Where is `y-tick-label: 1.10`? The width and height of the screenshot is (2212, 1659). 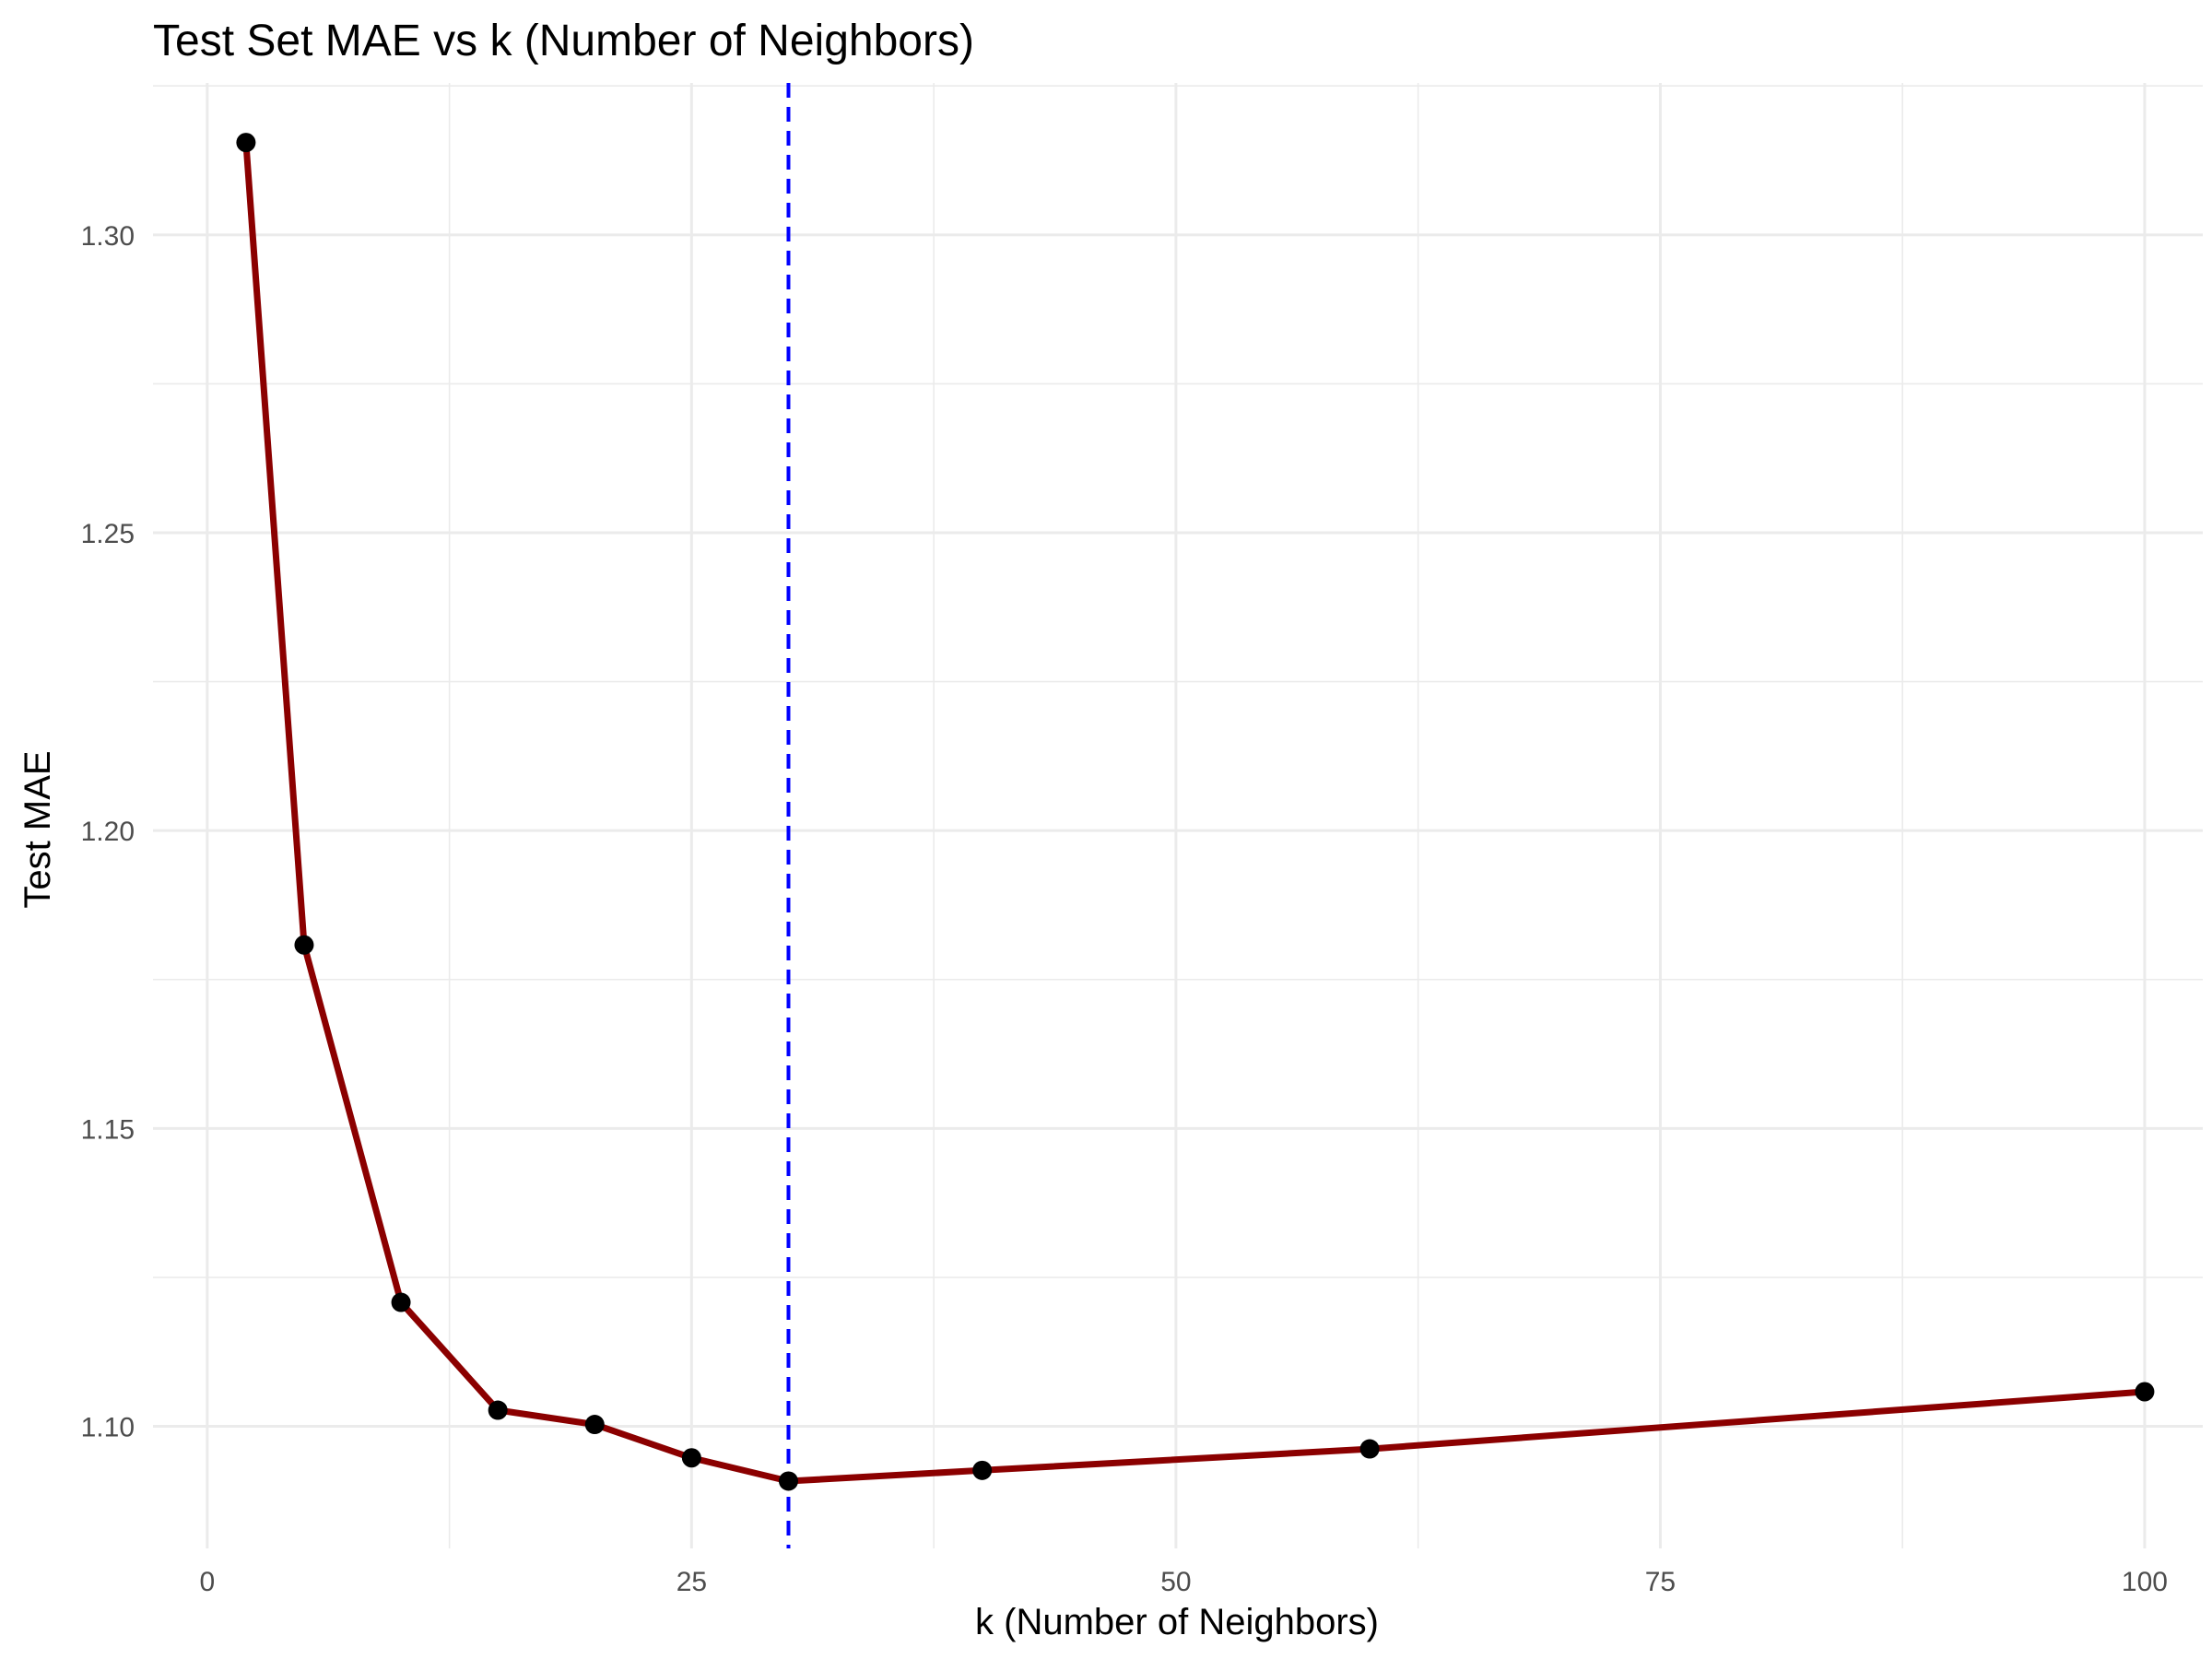 y-tick-label: 1.10 is located at coordinates (108, 1428).